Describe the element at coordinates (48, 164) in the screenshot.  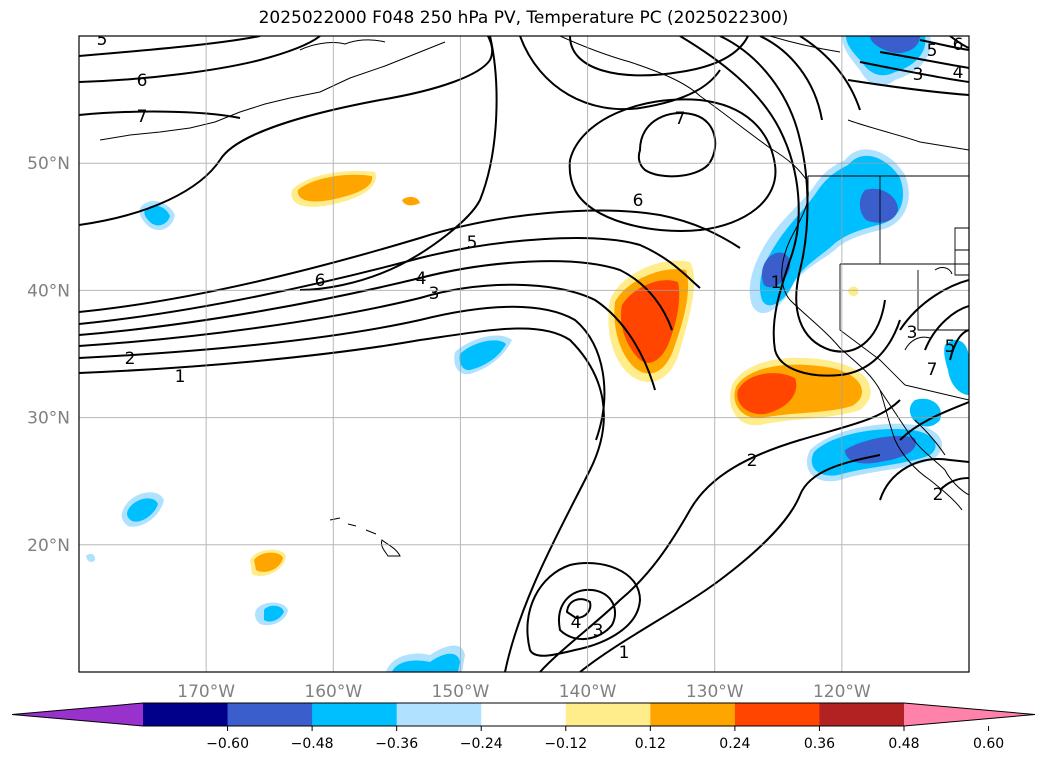
I see `lat-tick-label: 50°N` at that location.